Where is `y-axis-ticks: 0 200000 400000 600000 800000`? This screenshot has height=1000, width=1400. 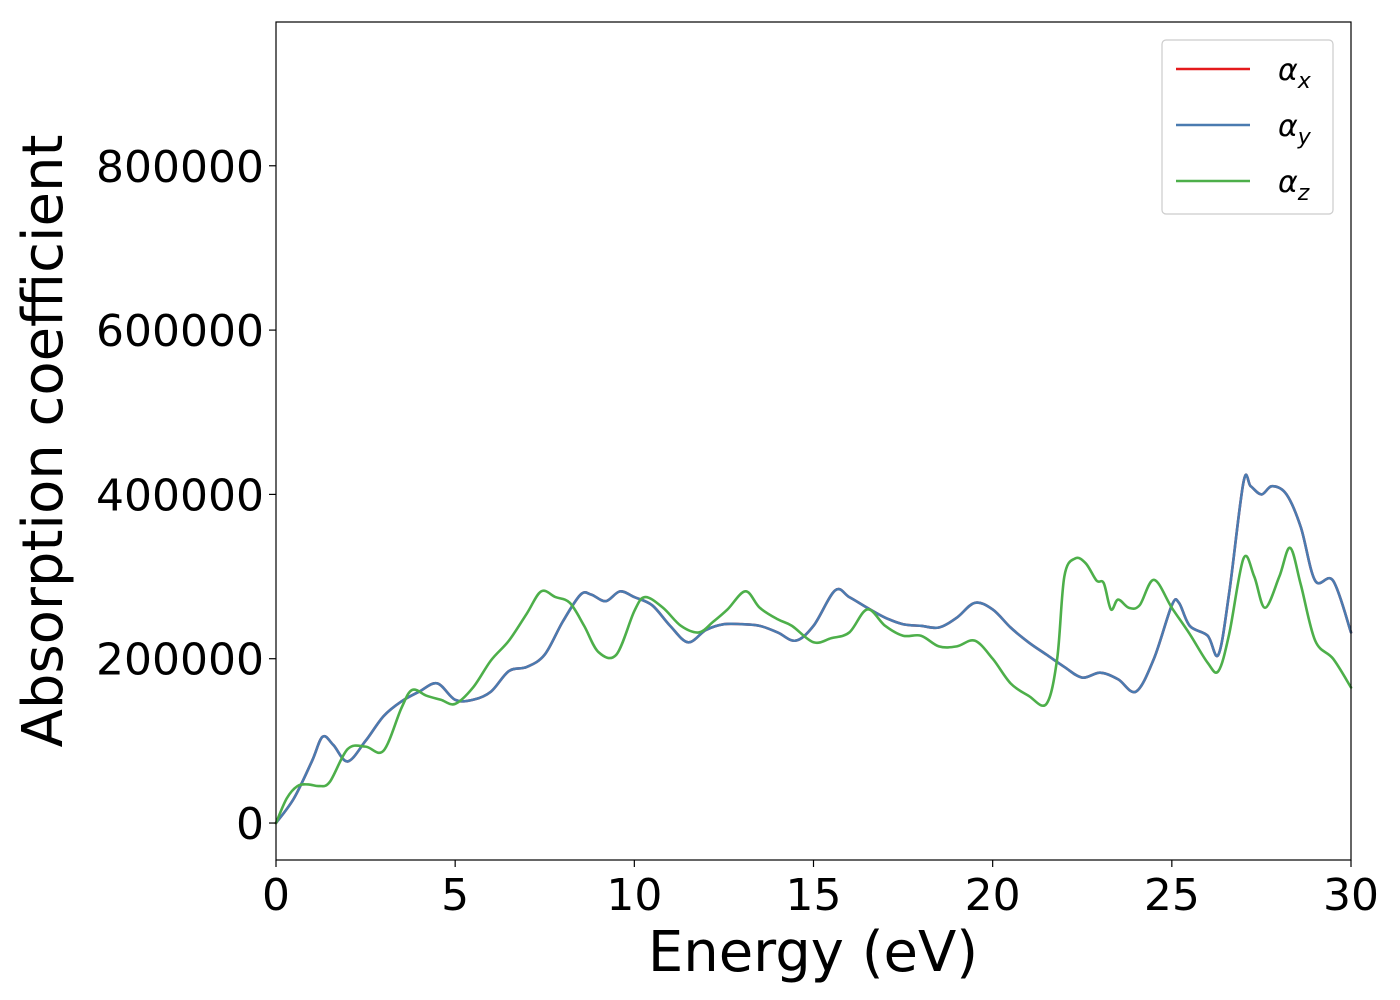 y-axis-ticks: 0 200000 400000 600000 800000 is located at coordinates (186, 496).